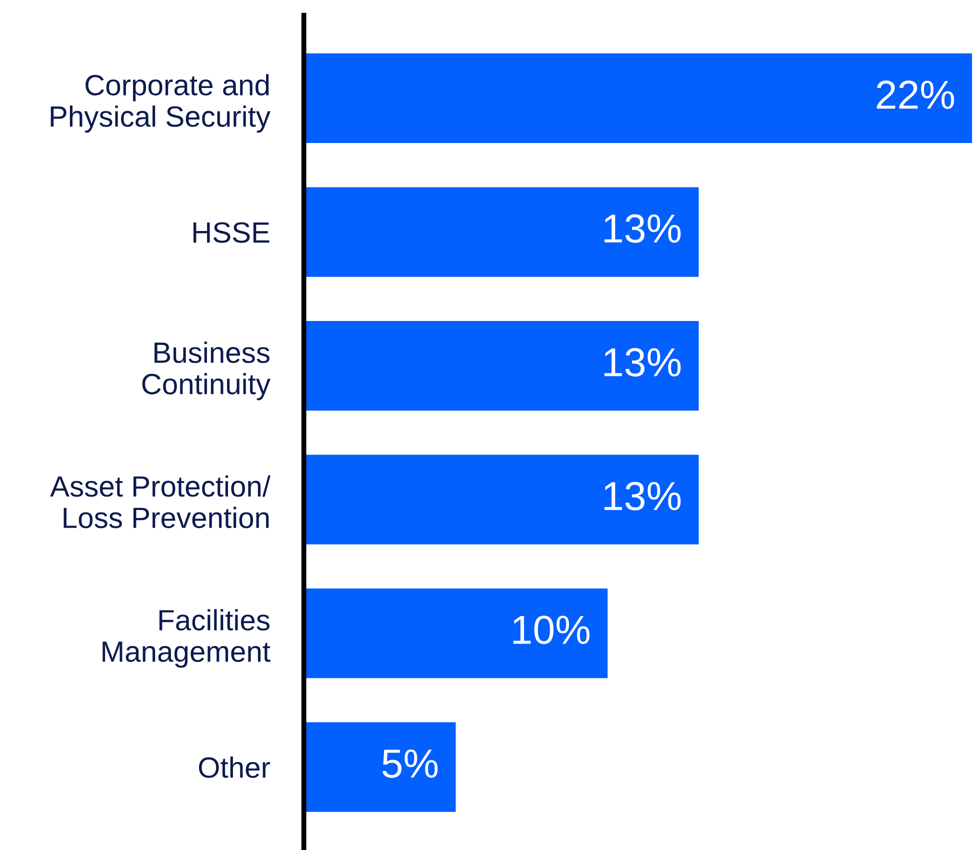 The width and height of the screenshot is (977, 850). Describe the element at coordinates (186, 638) in the screenshot. I see `y-tick-label: Facilities Management` at that location.